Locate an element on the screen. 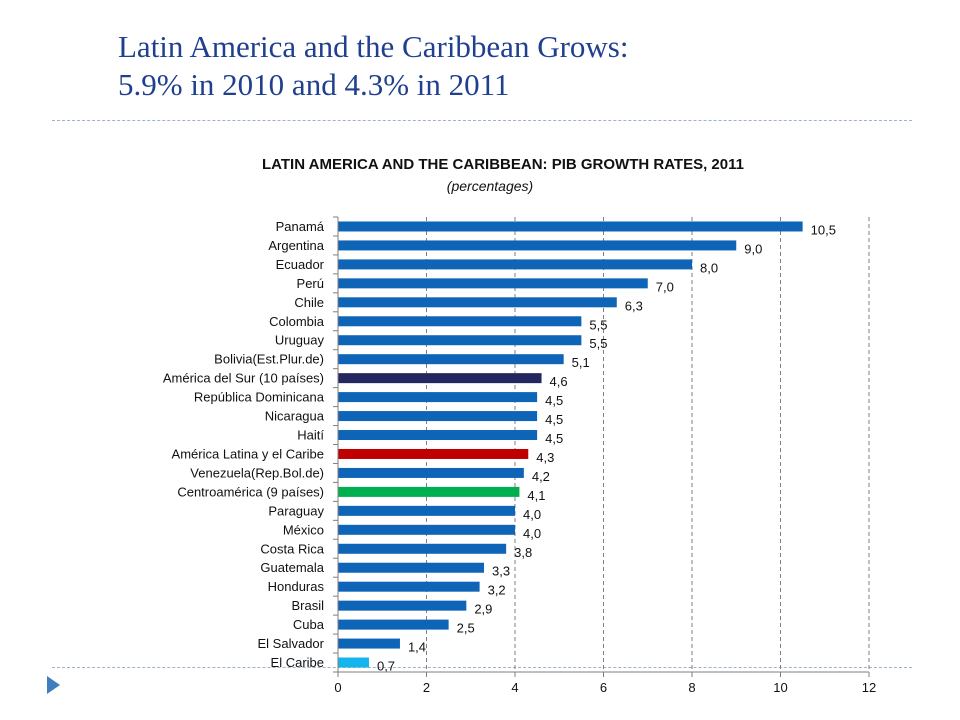  slide-title-line-1: Latin America and the Caribbean Grows: is located at coordinates (373, 46).